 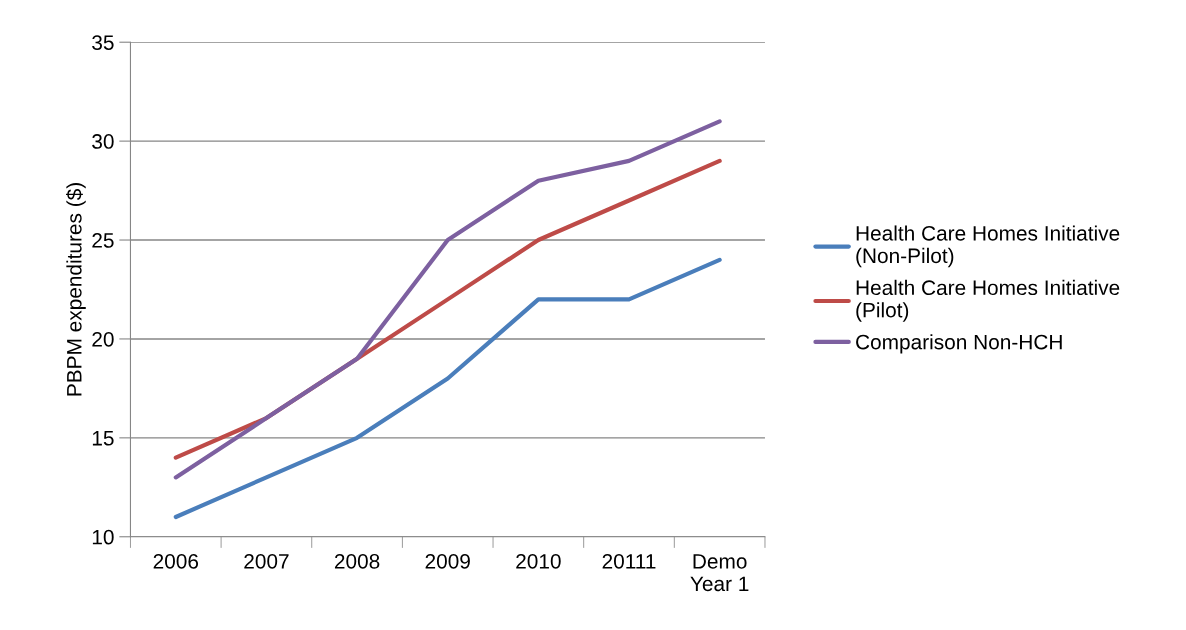 I want to click on y-tick-label: 20, so click(x=103, y=339).